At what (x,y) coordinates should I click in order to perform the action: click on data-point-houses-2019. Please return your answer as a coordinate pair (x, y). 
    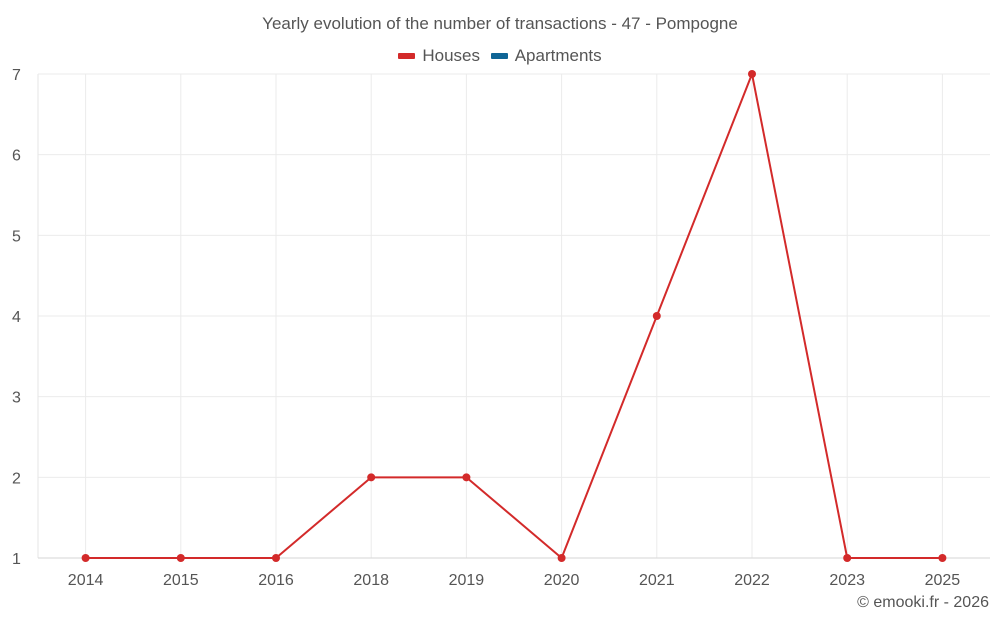
    Looking at the image, I should click on (466, 477).